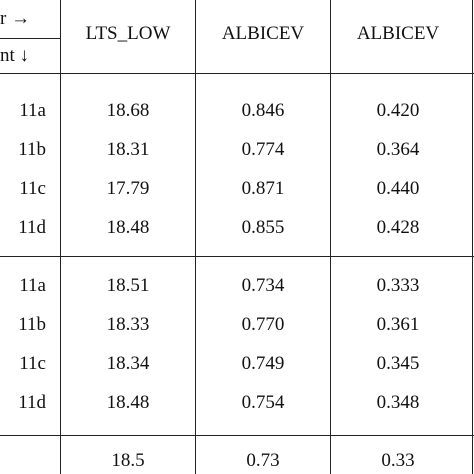 The width and height of the screenshot is (474, 474). I want to click on cell-value: 0.428, so click(398, 227).